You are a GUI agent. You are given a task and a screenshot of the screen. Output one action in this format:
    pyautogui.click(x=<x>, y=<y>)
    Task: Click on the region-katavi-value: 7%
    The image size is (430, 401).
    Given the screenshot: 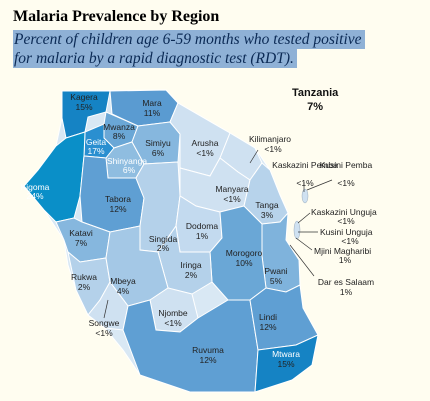 What is the action you would take?
    pyautogui.click(x=81, y=243)
    